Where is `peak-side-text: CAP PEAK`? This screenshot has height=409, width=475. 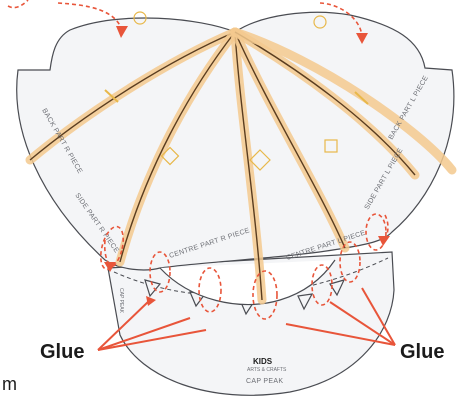
peak-side-text: CAP PEAK is located at coordinates (121, 301).